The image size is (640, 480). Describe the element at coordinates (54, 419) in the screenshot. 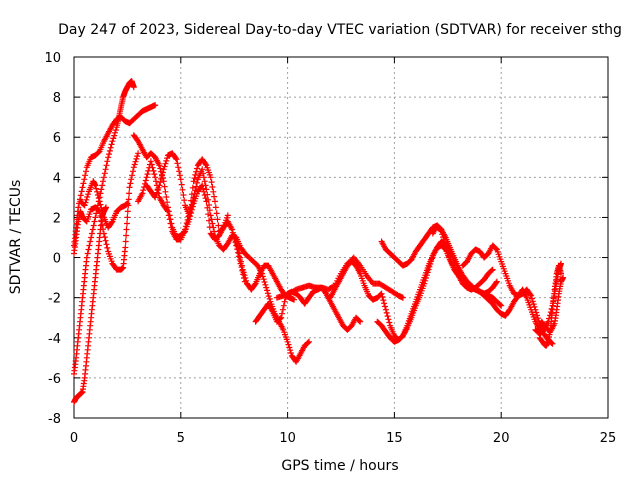

I see `y-tick-label: -8` at that location.